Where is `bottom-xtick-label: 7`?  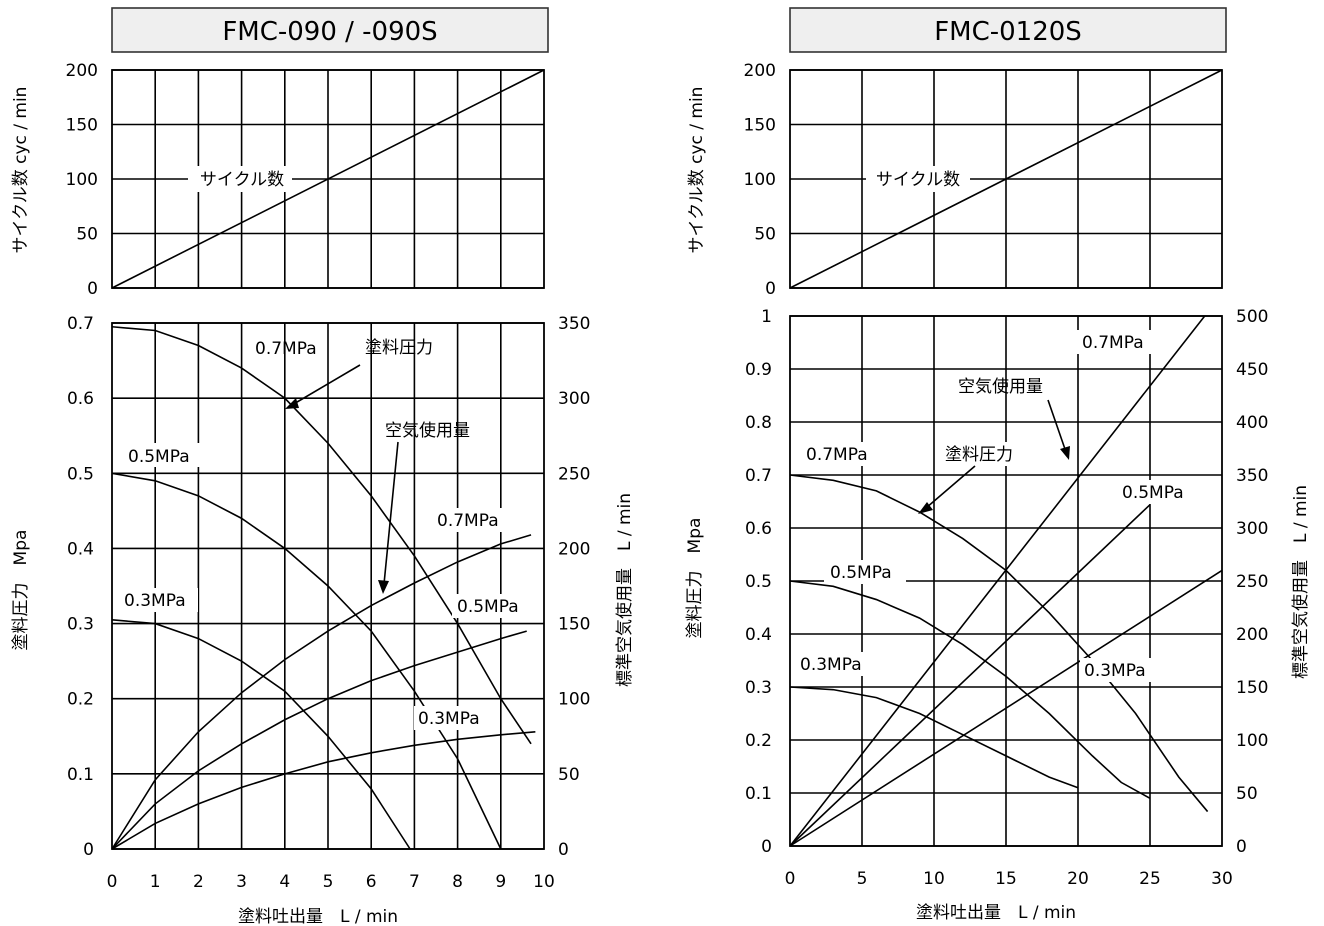 bottom-xtick-label: 7 is located at coordinates (414, 882).